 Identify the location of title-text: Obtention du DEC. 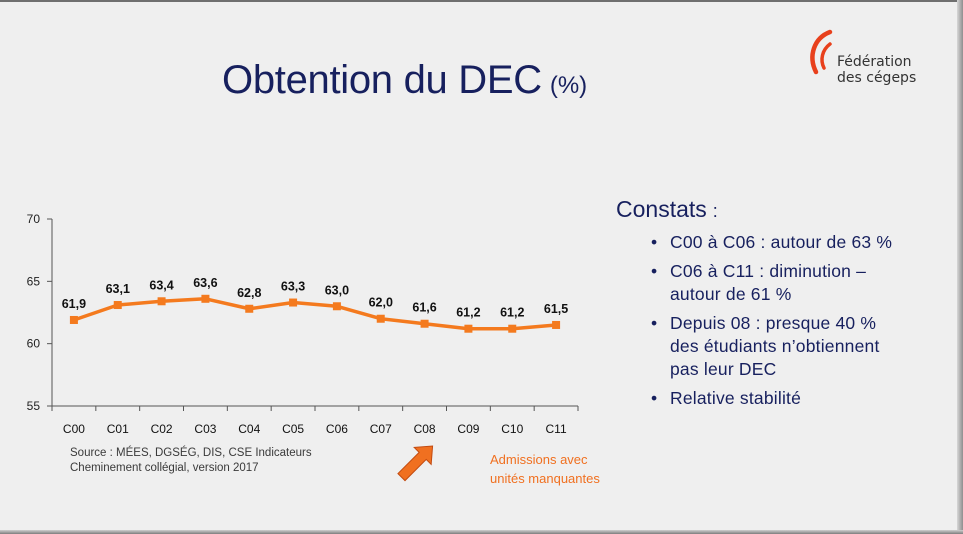
(382, 80).